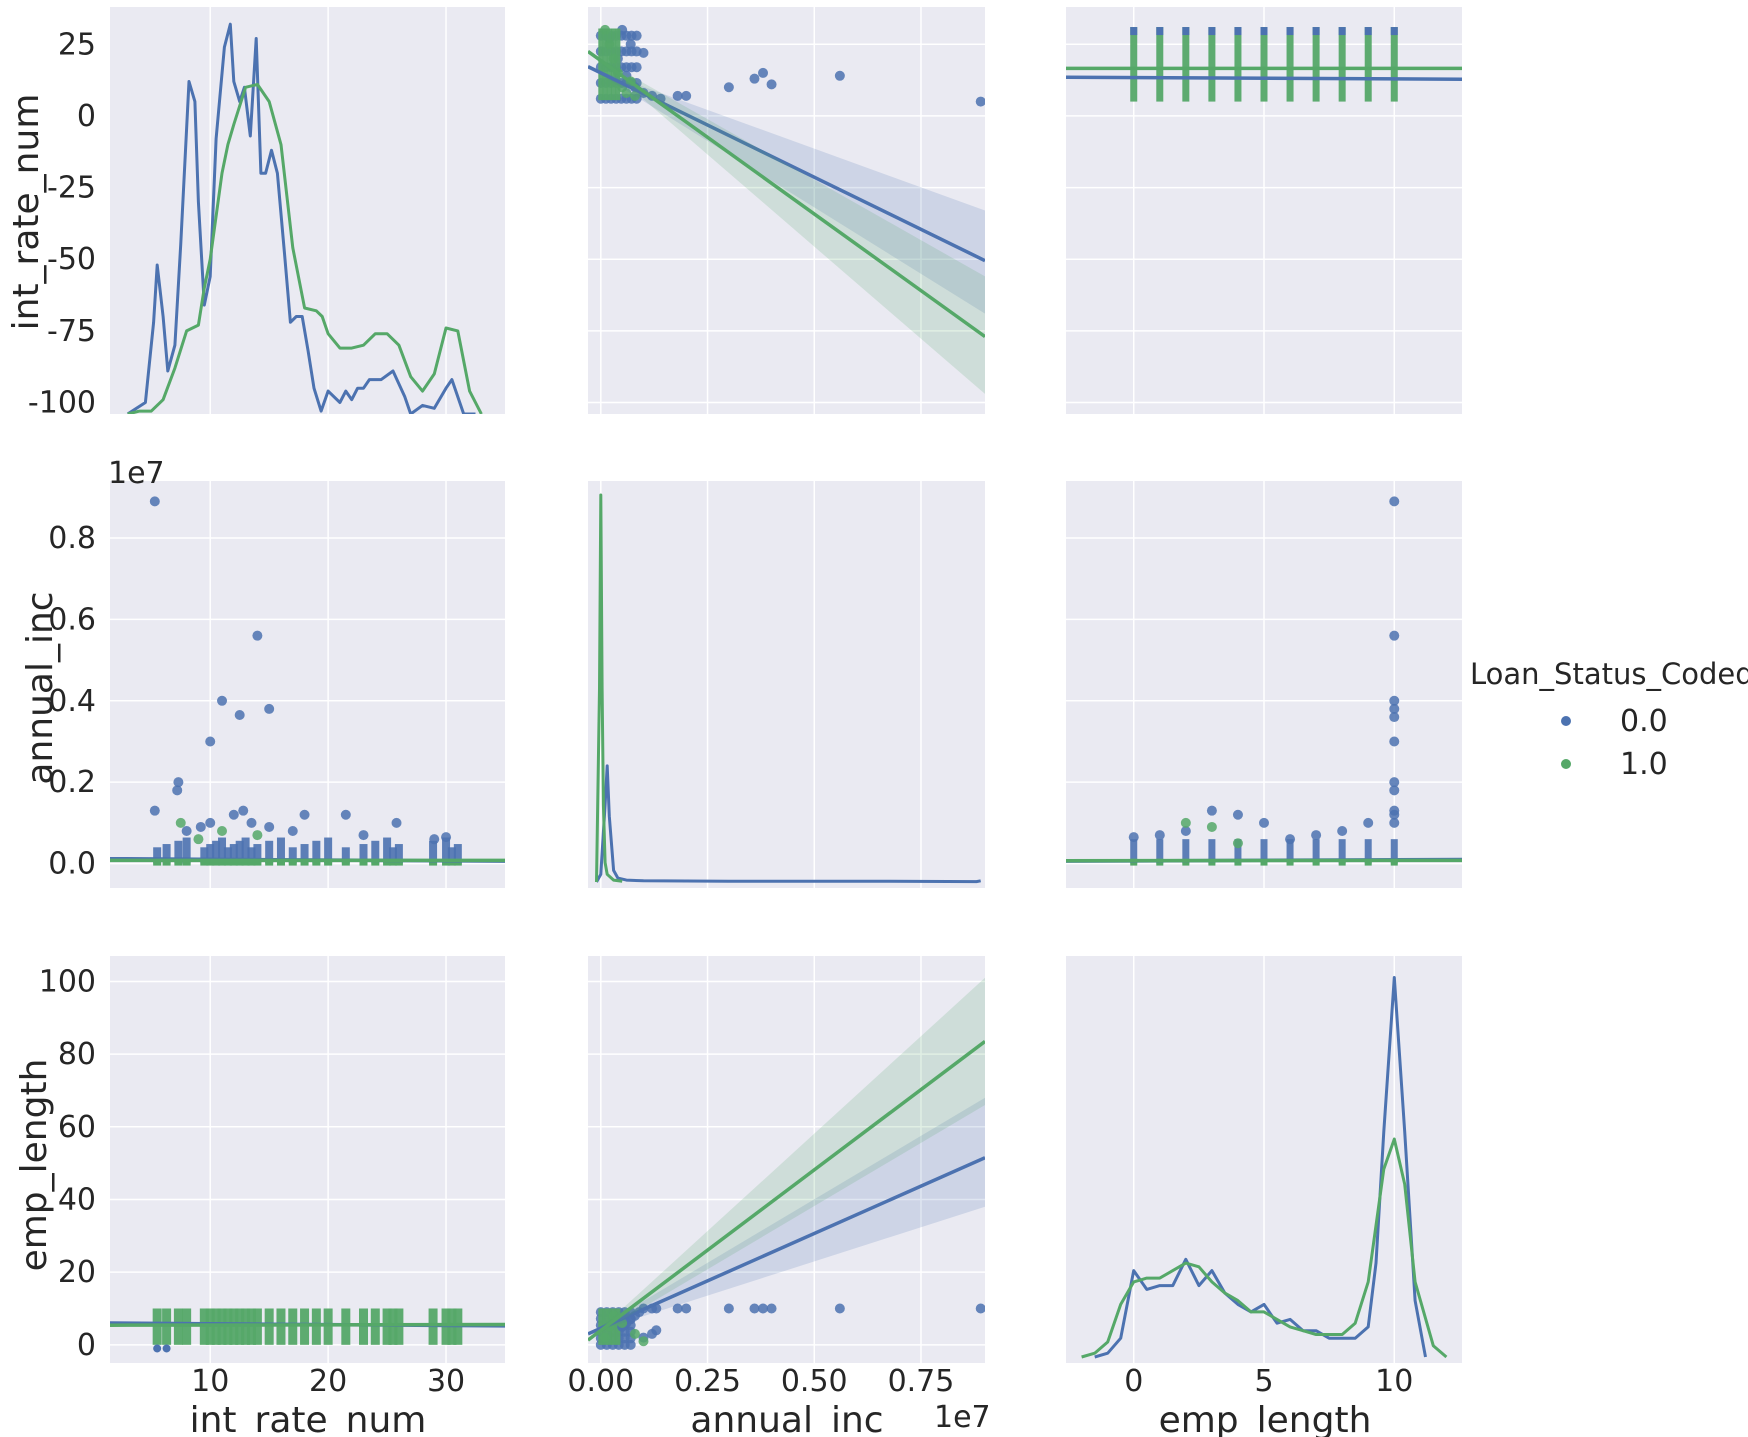 The width and height of the screenshot is (1748, 1437). Describe the element at coordinates (328, 1381) in the screenshot. I see `x-tick-label: 20` at that location.